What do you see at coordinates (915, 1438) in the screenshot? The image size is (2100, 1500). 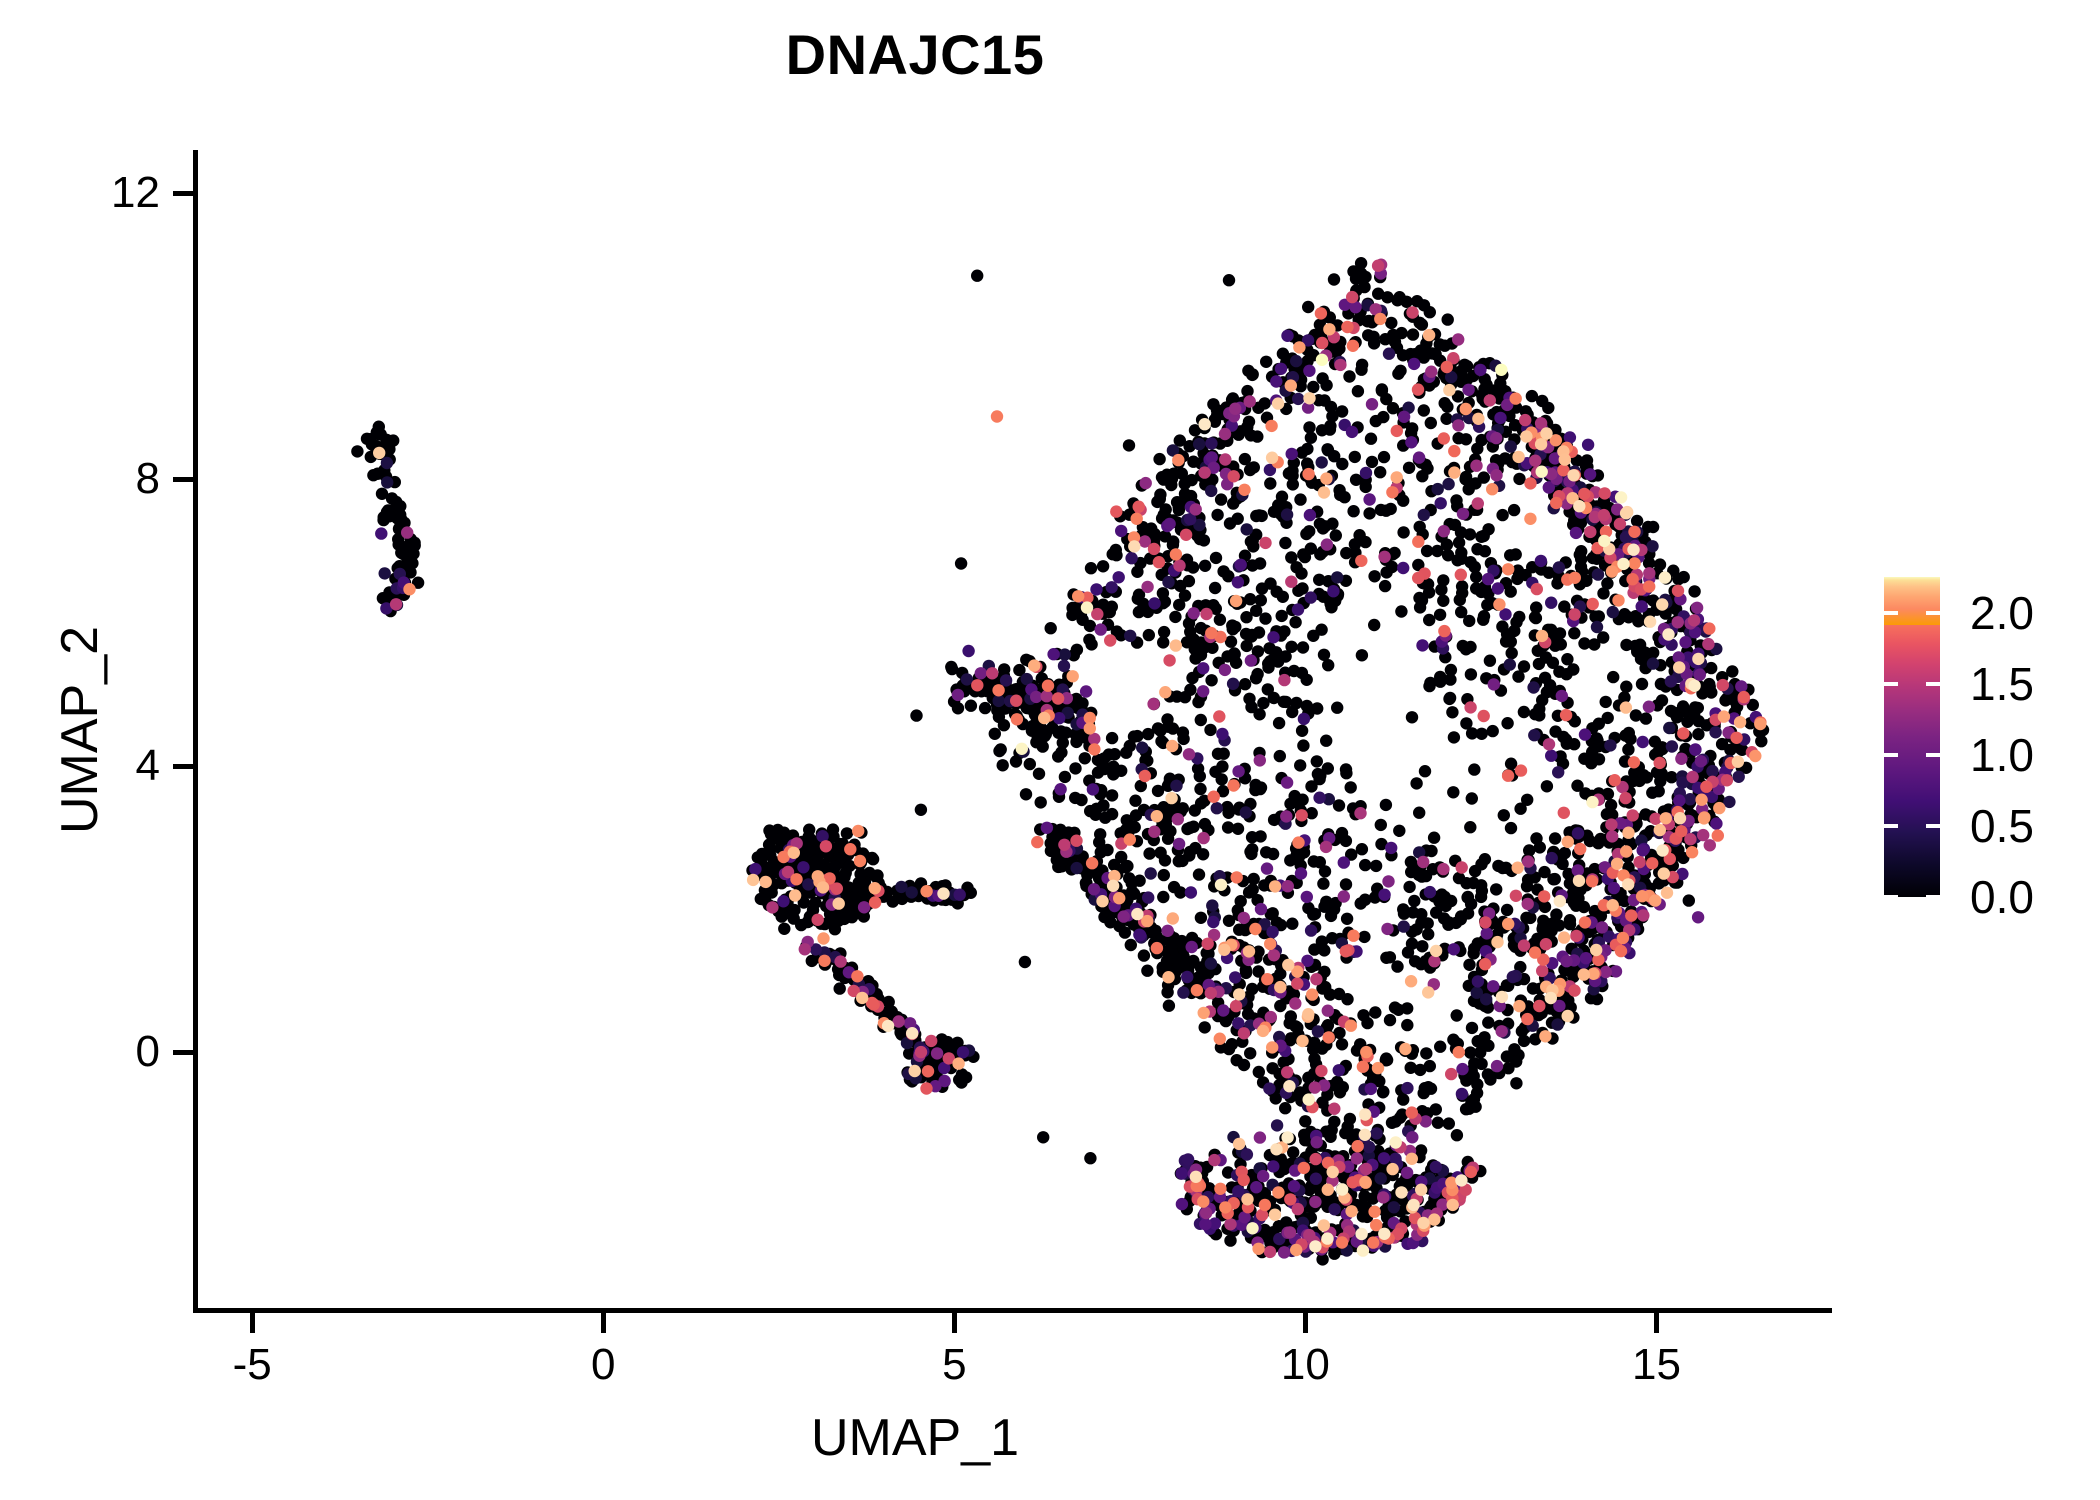 I see `x-axis-title: UMAP_1` at bounding box center [915, 1438].